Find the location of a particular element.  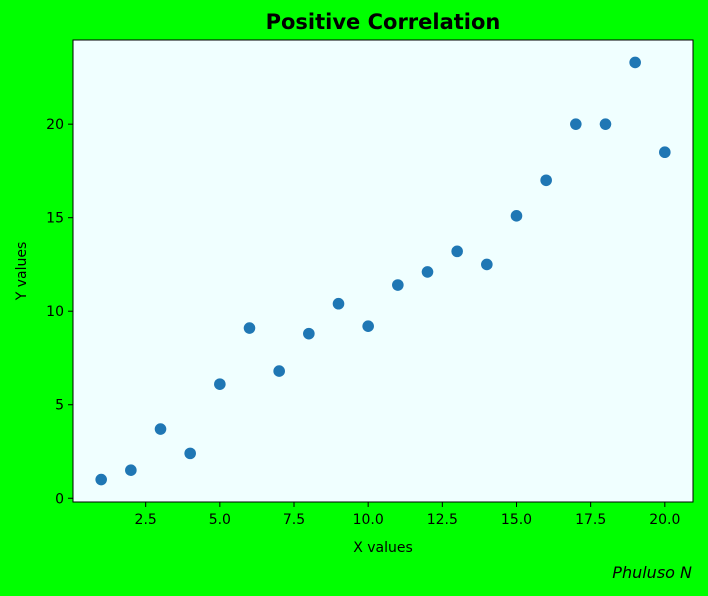

x-tick-label: 10.0 is located at coordinates (368, 520).